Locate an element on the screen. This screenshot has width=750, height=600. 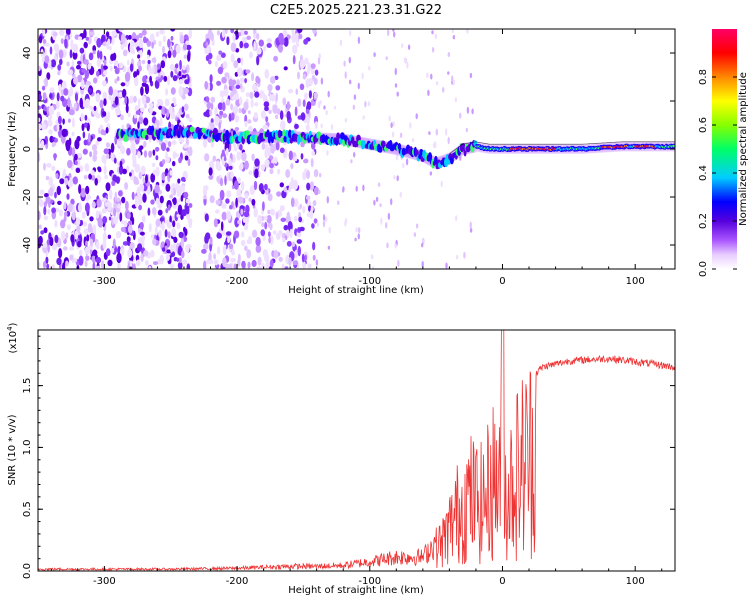
signal-mark is located at coordinates (380, 149).